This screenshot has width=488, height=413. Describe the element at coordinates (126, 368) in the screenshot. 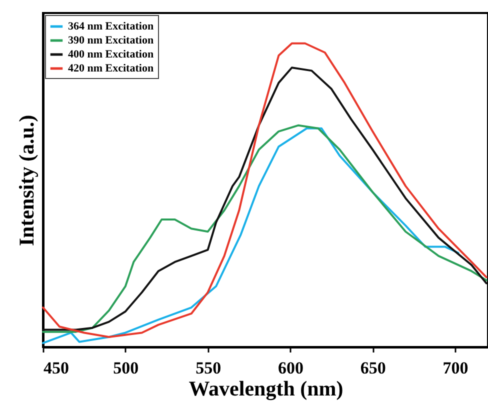

I see `x-tick-label: 500` at that location.